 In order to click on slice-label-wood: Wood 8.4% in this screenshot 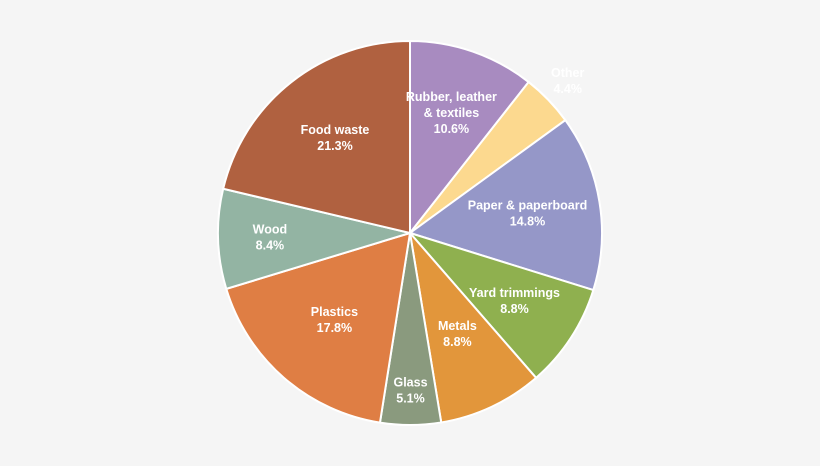, I will do `click(270, 237)`.